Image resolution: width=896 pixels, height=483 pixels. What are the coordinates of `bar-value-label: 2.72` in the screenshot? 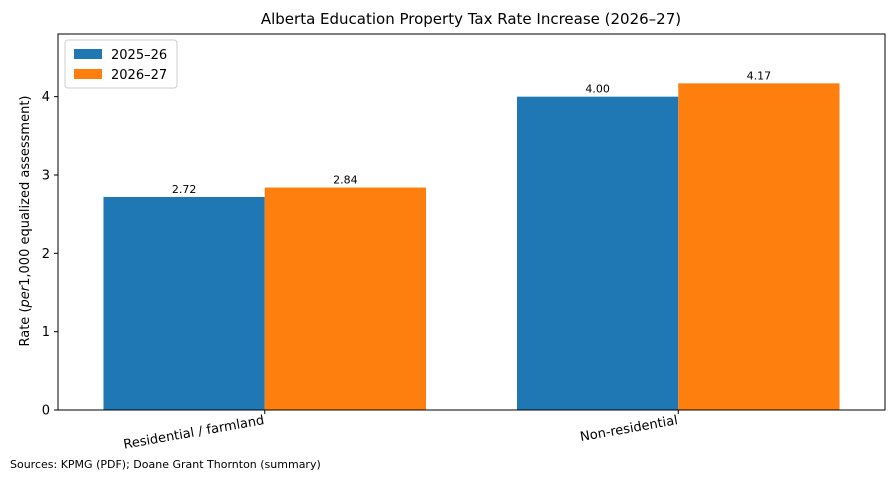 It's located at (184, 189).